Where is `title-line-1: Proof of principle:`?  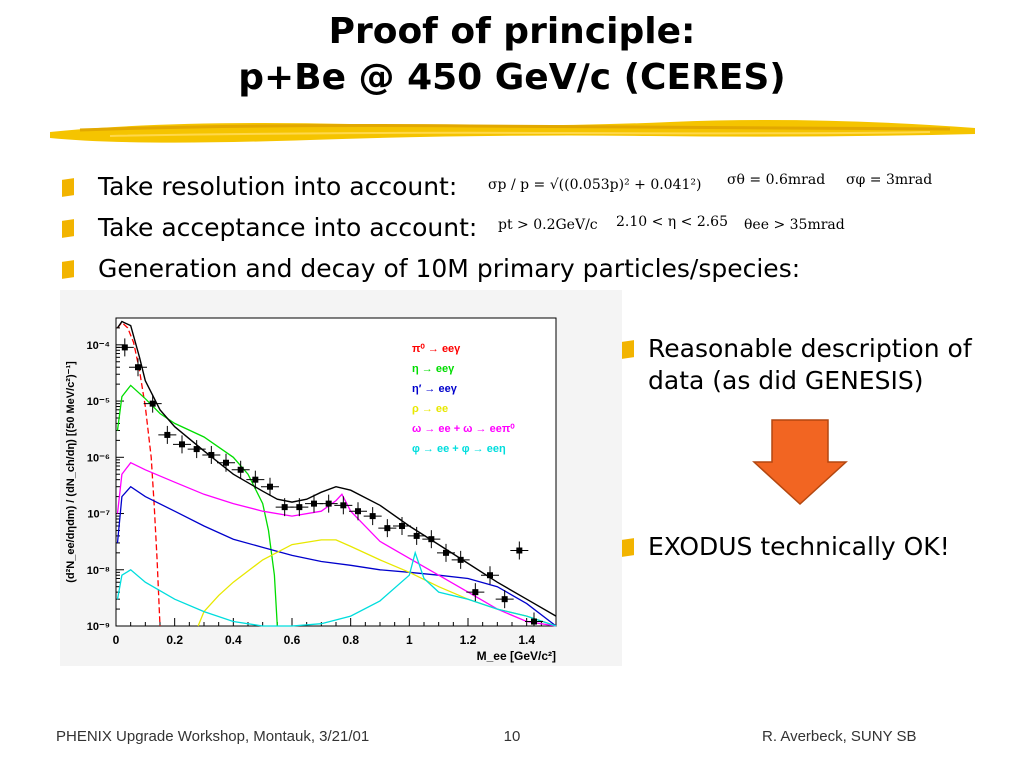
title-line-1: Proof of principle: is located at coordinates (512, 31).